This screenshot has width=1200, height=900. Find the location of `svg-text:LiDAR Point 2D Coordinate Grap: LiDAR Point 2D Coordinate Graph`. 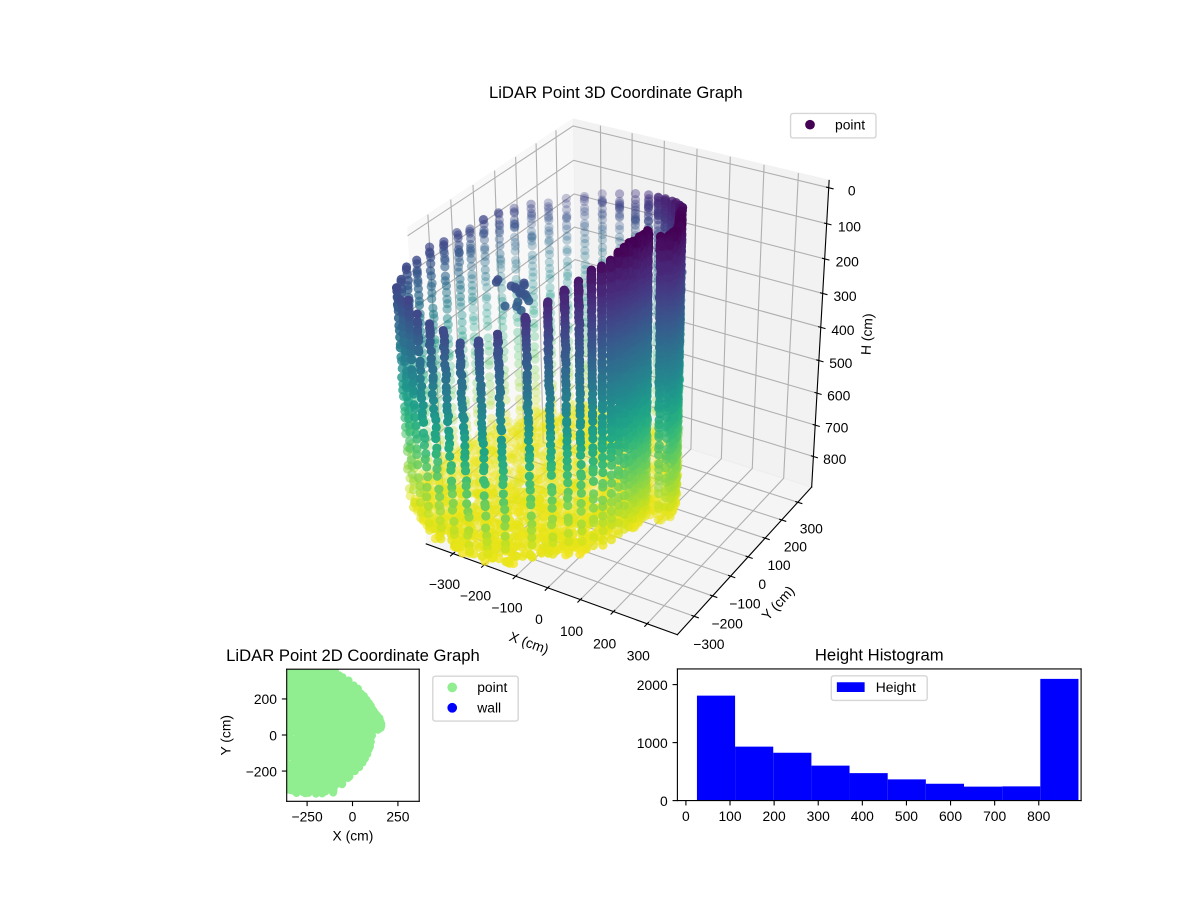

svg-text:LiDAR Point 2D Coordinate Grap: LiDAR Point 2D Coordinate Graph is located at coordinates (353, 655).